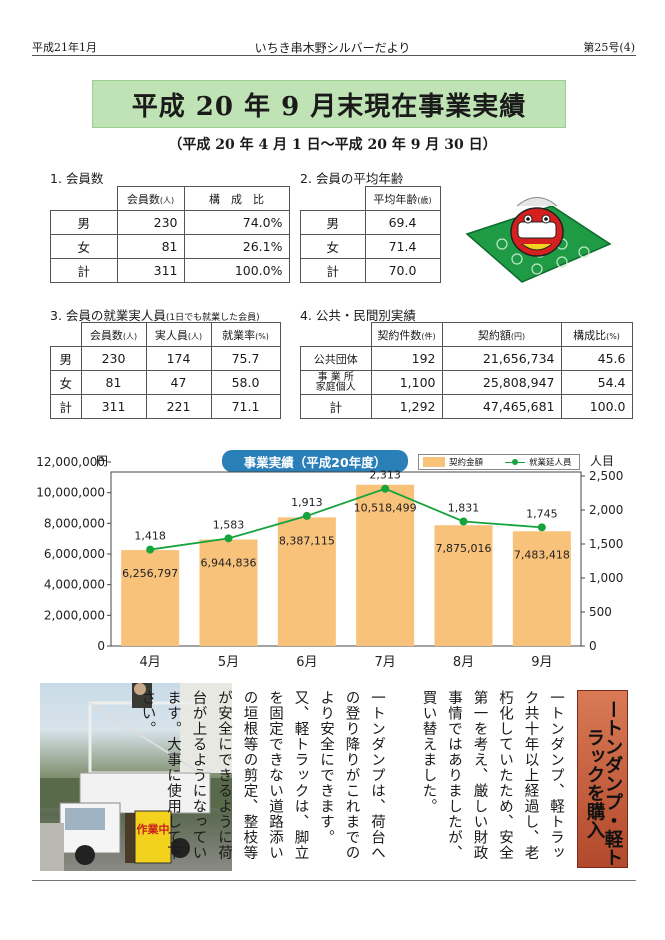 The width and height of the screenshot is (665, 940). Describe the element at coordinates (550, 463) in the screenshot. I see `legend-line-label: 就業延人員` at that location.